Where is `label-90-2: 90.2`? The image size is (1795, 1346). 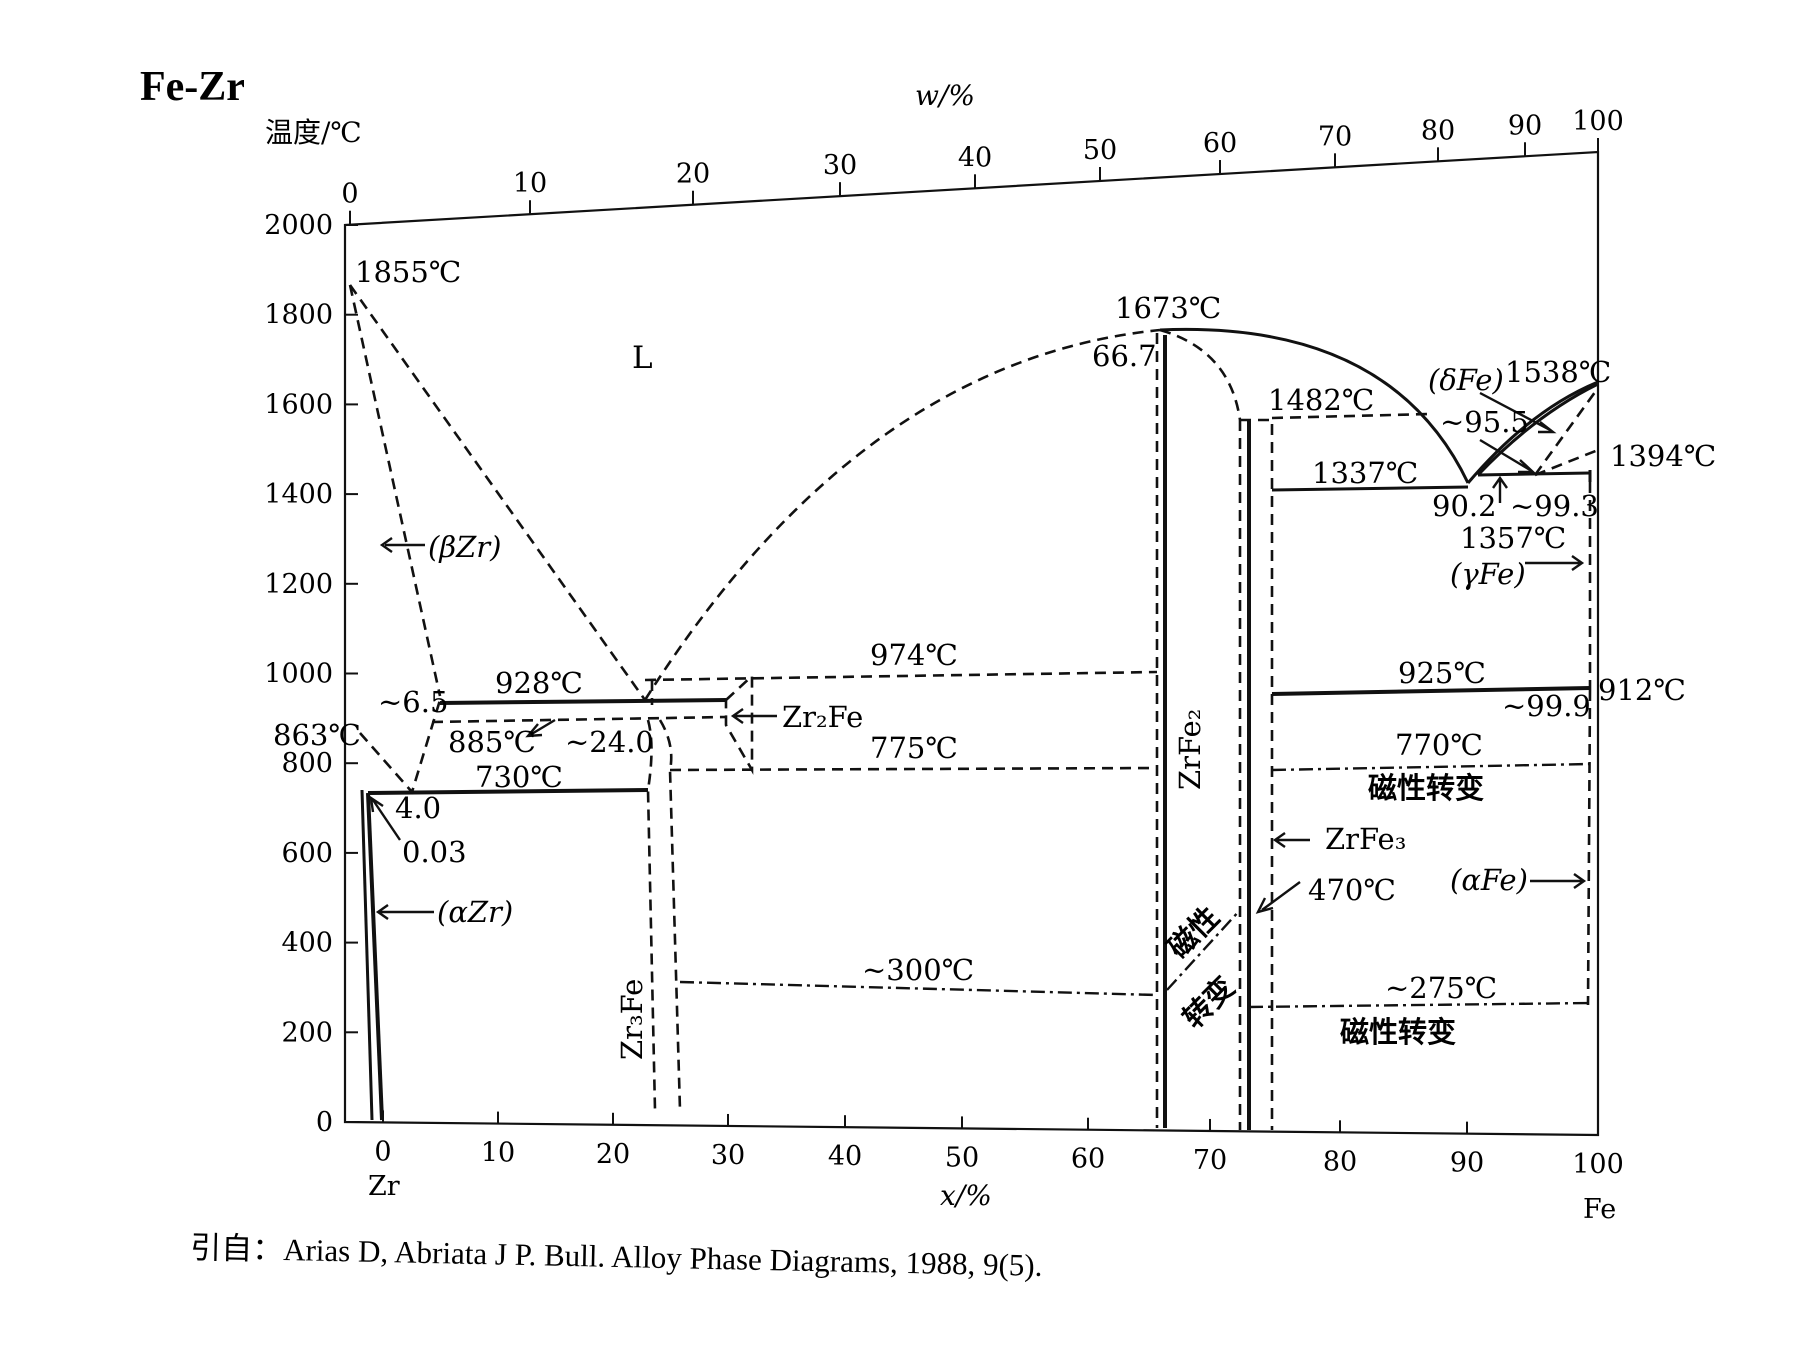
label-90-2: 90.2 is located at coordinates (1464, 506).